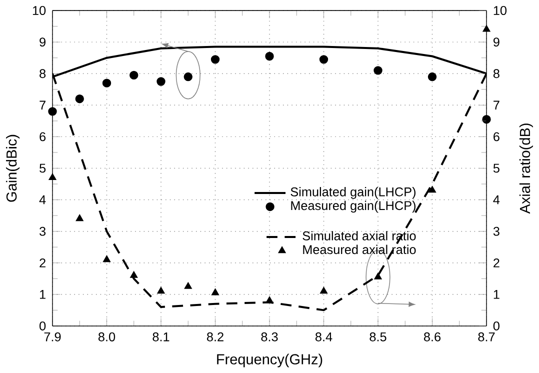  I want to click on y-tick-label: 2, so click(43, 263).